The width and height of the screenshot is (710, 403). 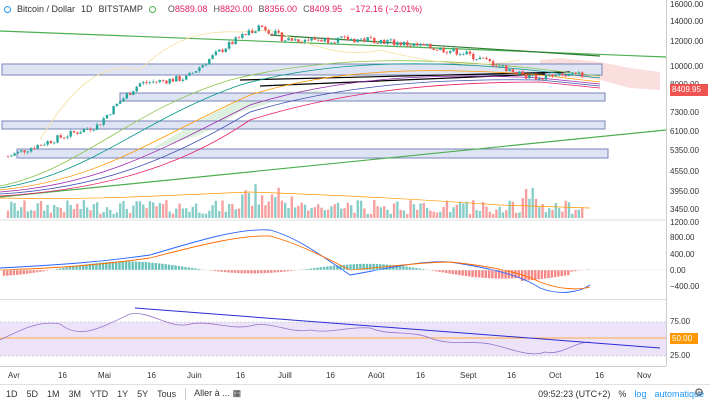 What do you see at coordinates (33, 394) in the screenshot?
I see `timeframe-button-5d: 5D` at bounding box center [33, 394].